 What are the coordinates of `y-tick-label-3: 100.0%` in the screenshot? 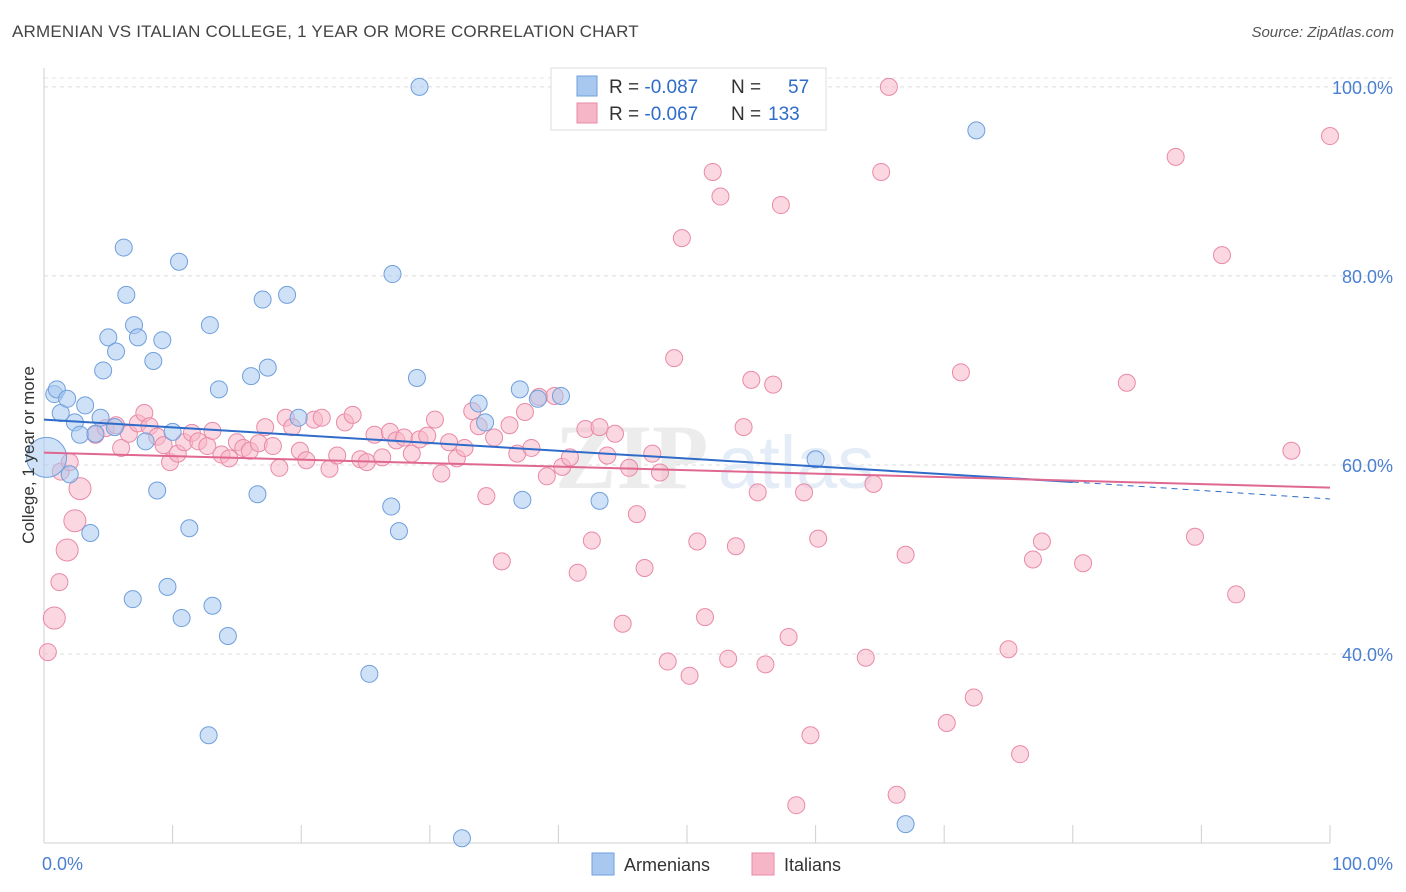 It's located at (1362, 88).